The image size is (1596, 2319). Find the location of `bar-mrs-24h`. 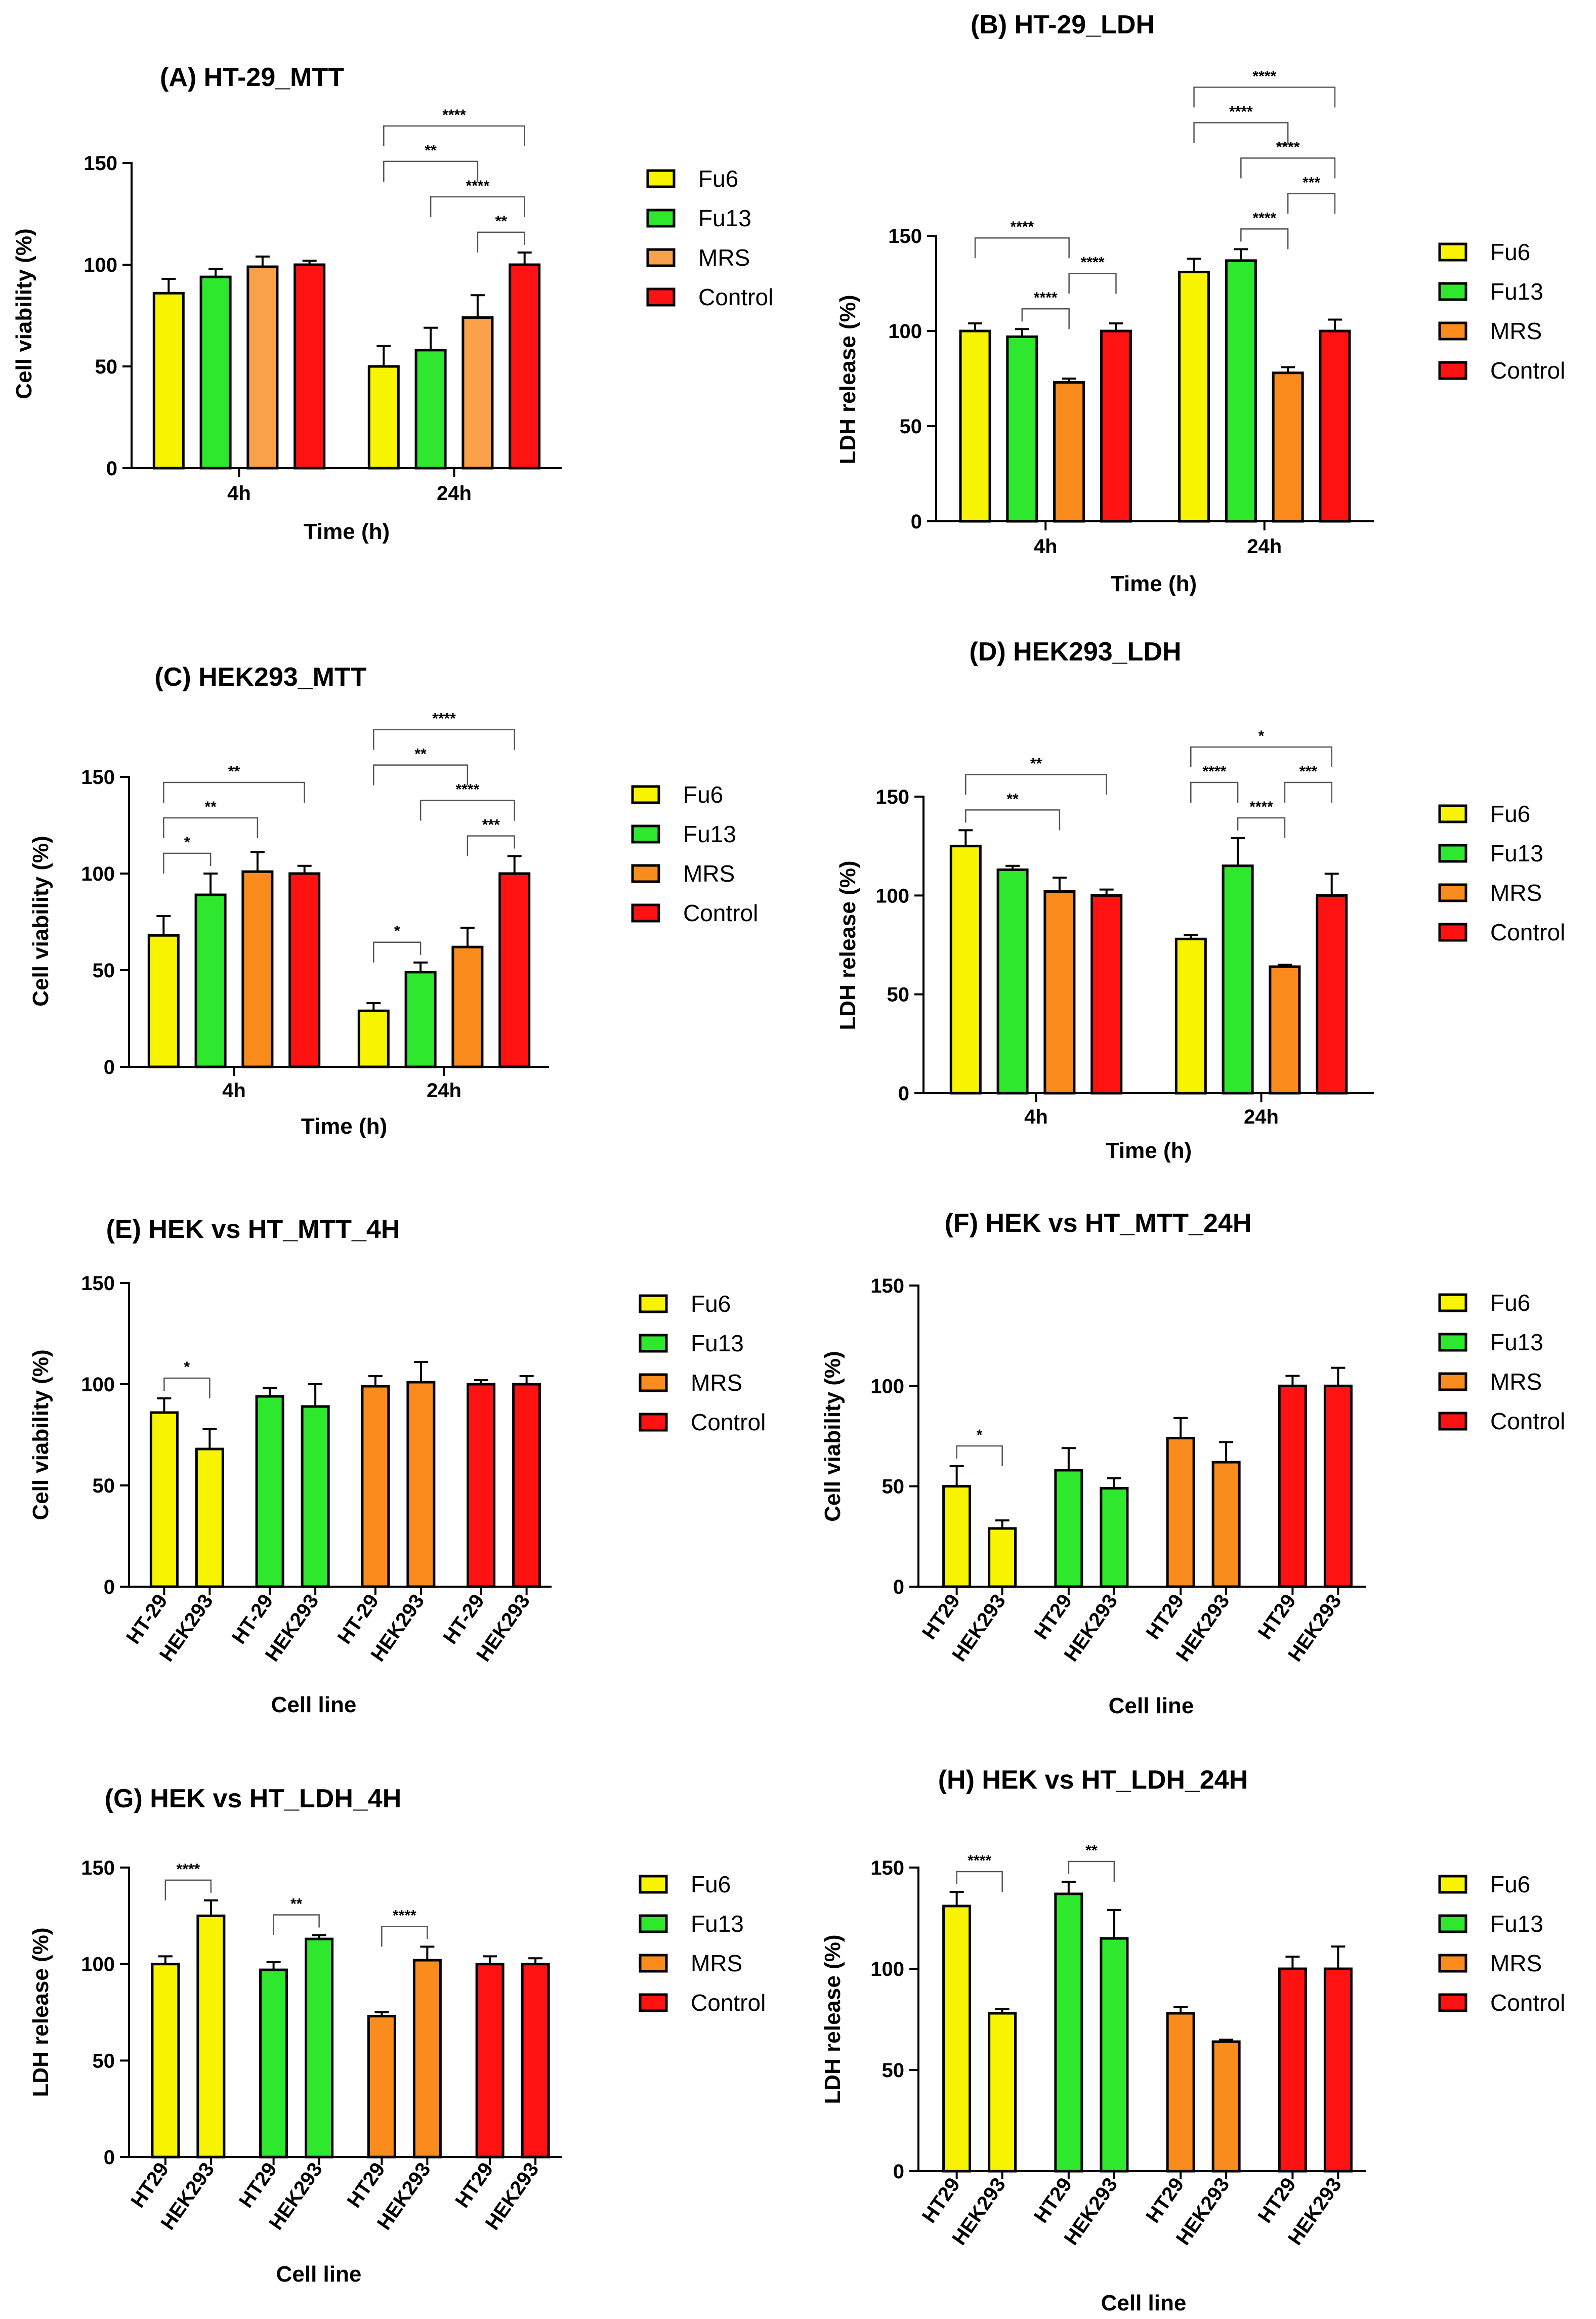

bar-mrs-24h is located at coordinates (1285, 1030).